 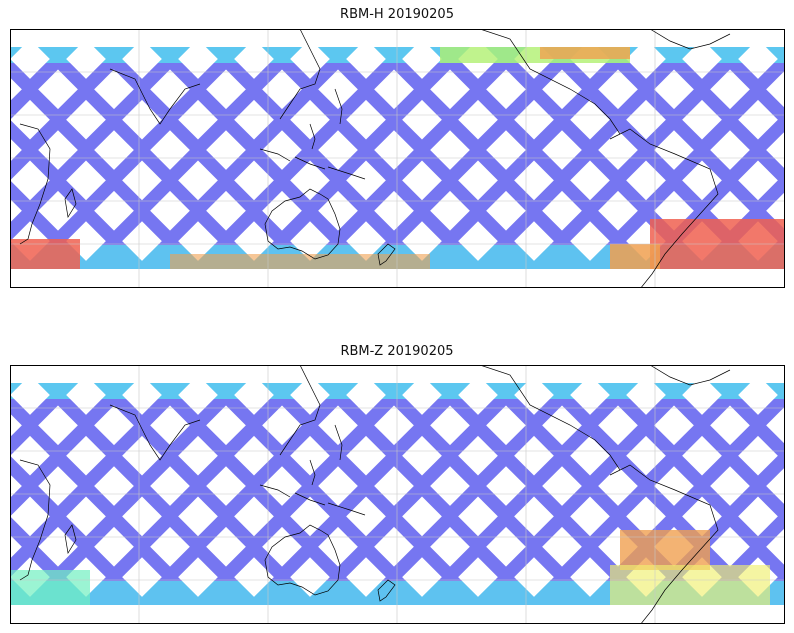 I want to click on hotspot-south-atlantic-band, so click(x=690, y=585).